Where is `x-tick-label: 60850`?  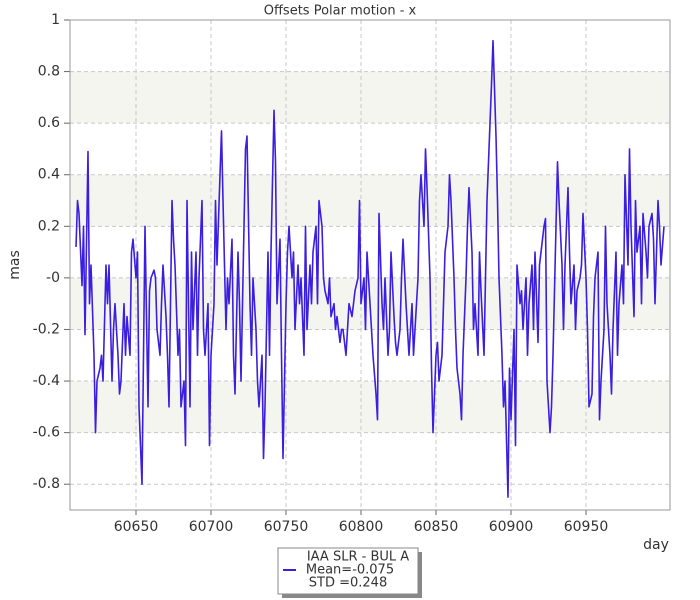 x-tick-label: 60850 is located at coordinates (436, 527).